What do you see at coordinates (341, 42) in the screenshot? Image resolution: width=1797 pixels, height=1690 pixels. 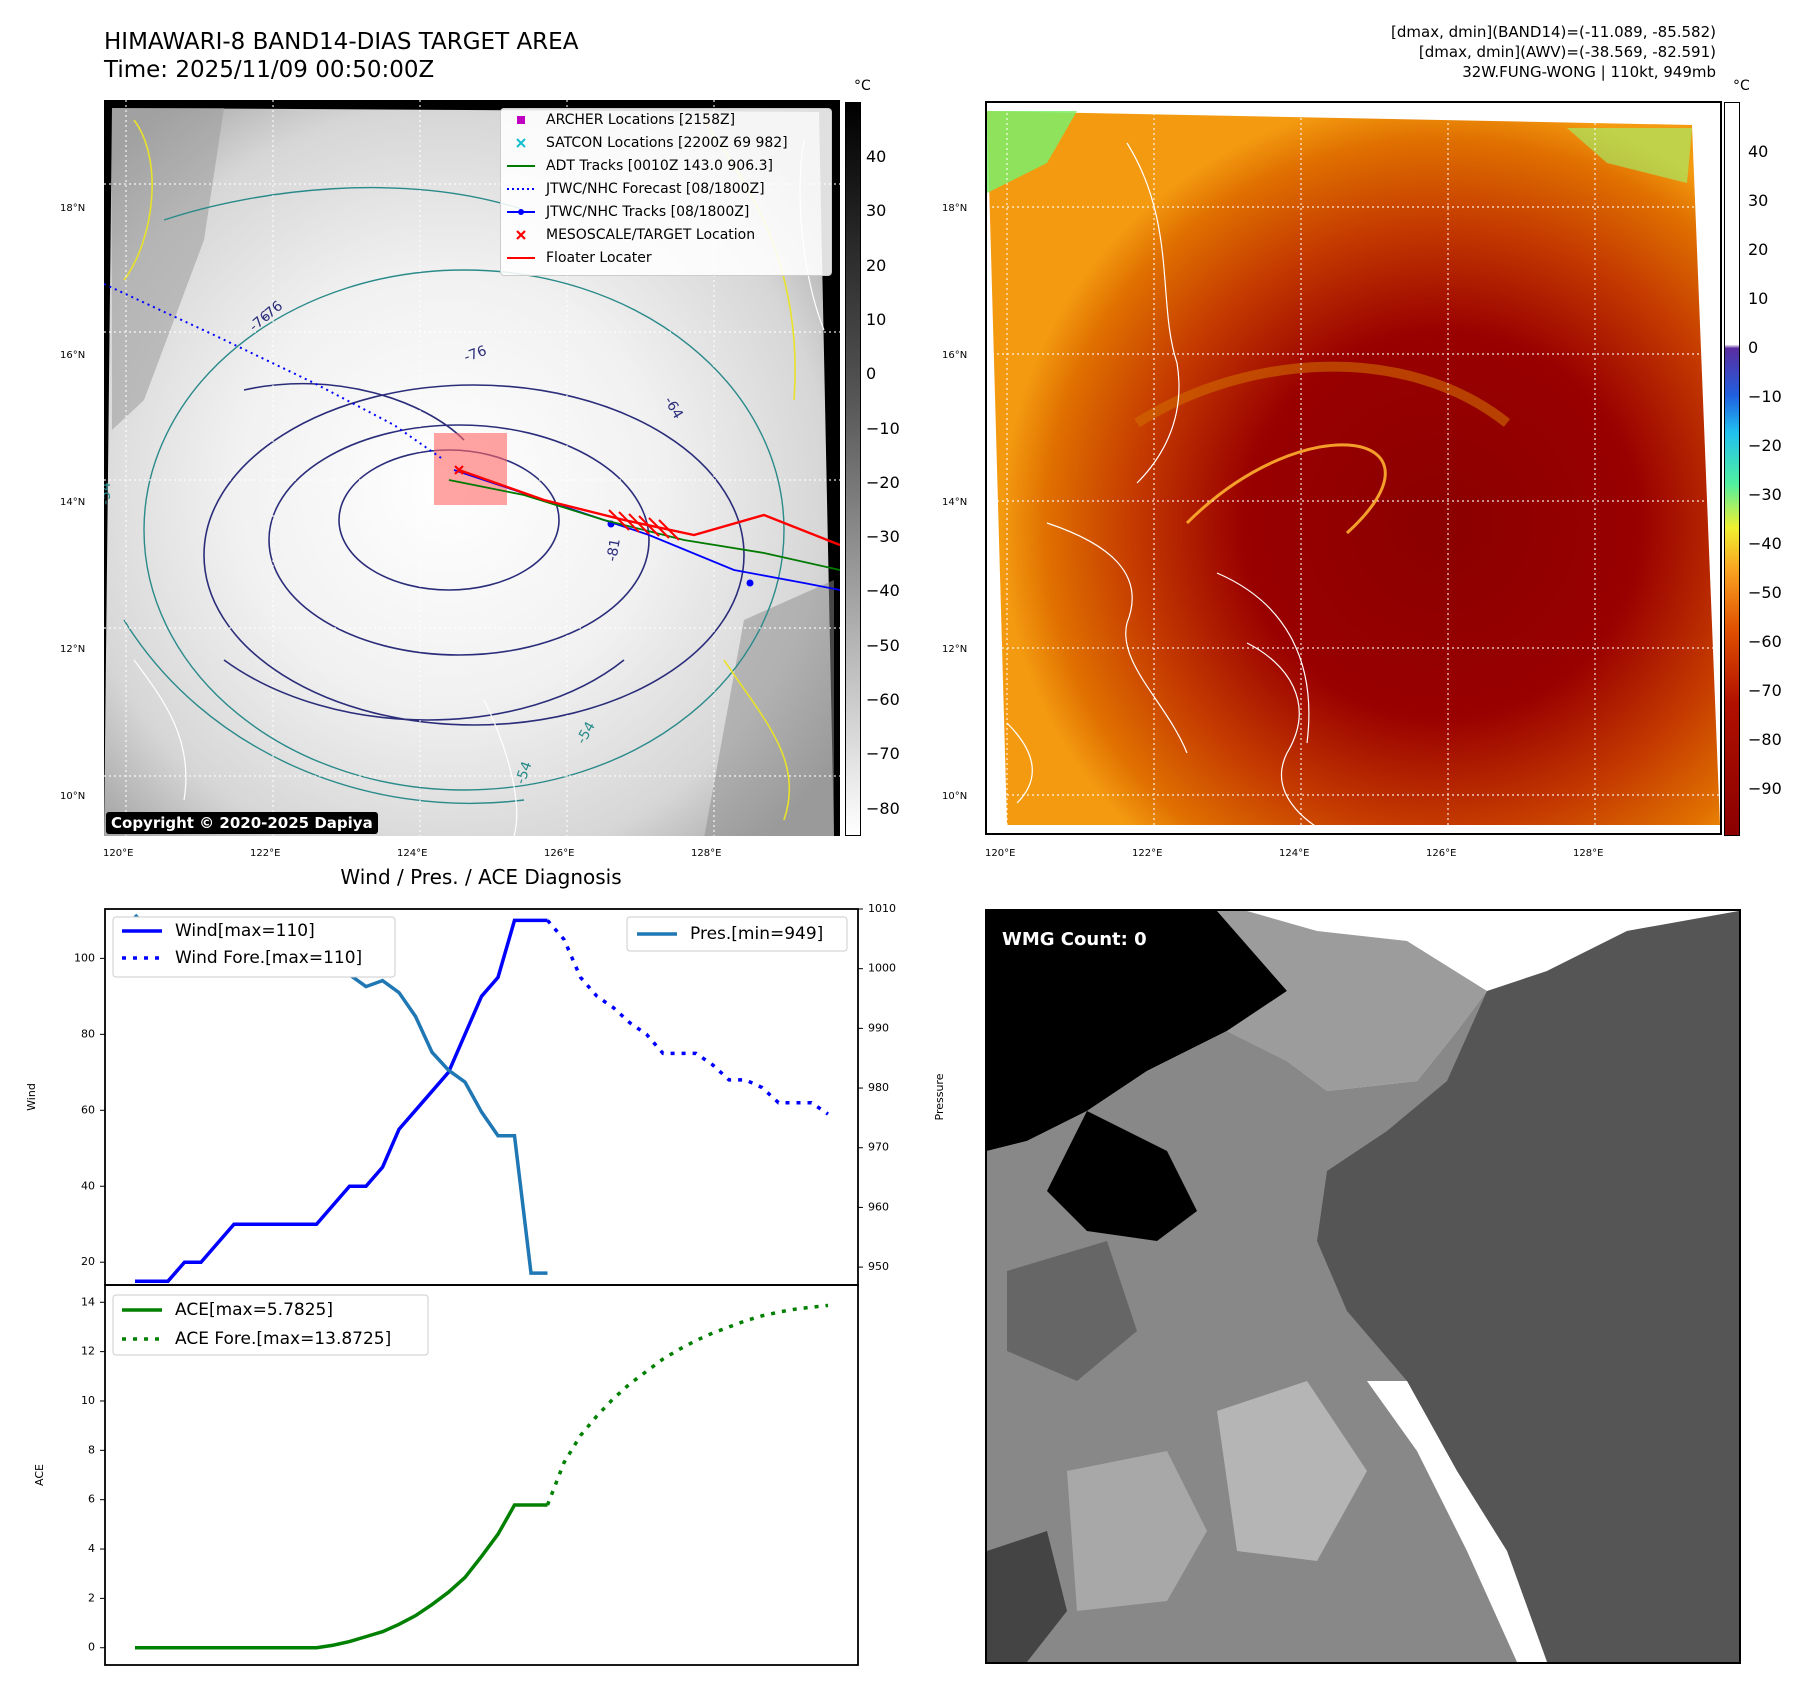 I see `title-line-1: HIMAWARI-8 BAND14-DIAS TARGET AREA` at bounding box center [341, 42].